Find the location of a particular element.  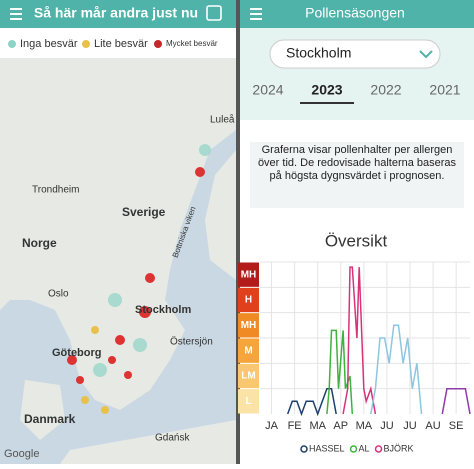

year-tab: 2021 is located at coordinates (444, 90).